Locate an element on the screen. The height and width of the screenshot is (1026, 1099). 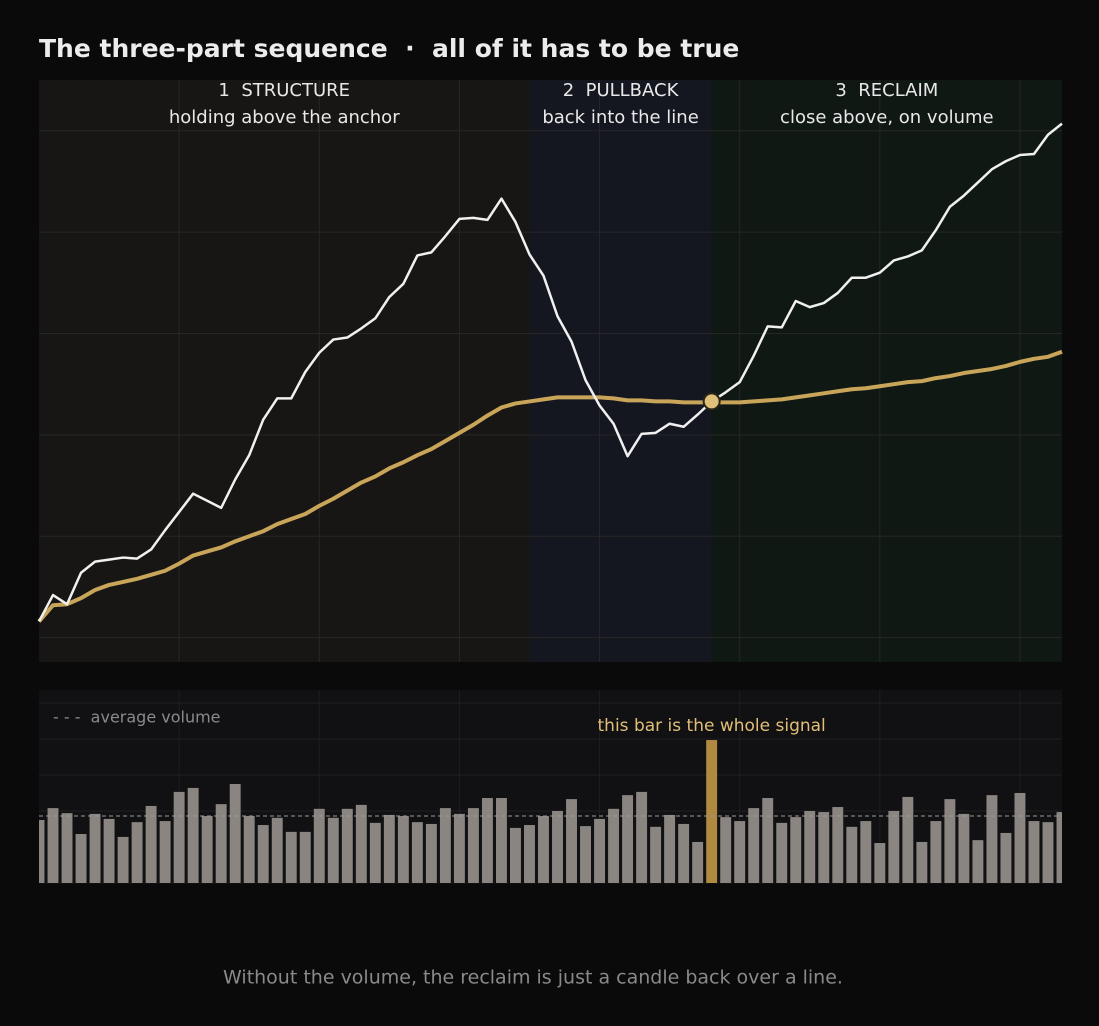
signal-annotation: this bar is the whole signal is located at coordinates (712, 726).